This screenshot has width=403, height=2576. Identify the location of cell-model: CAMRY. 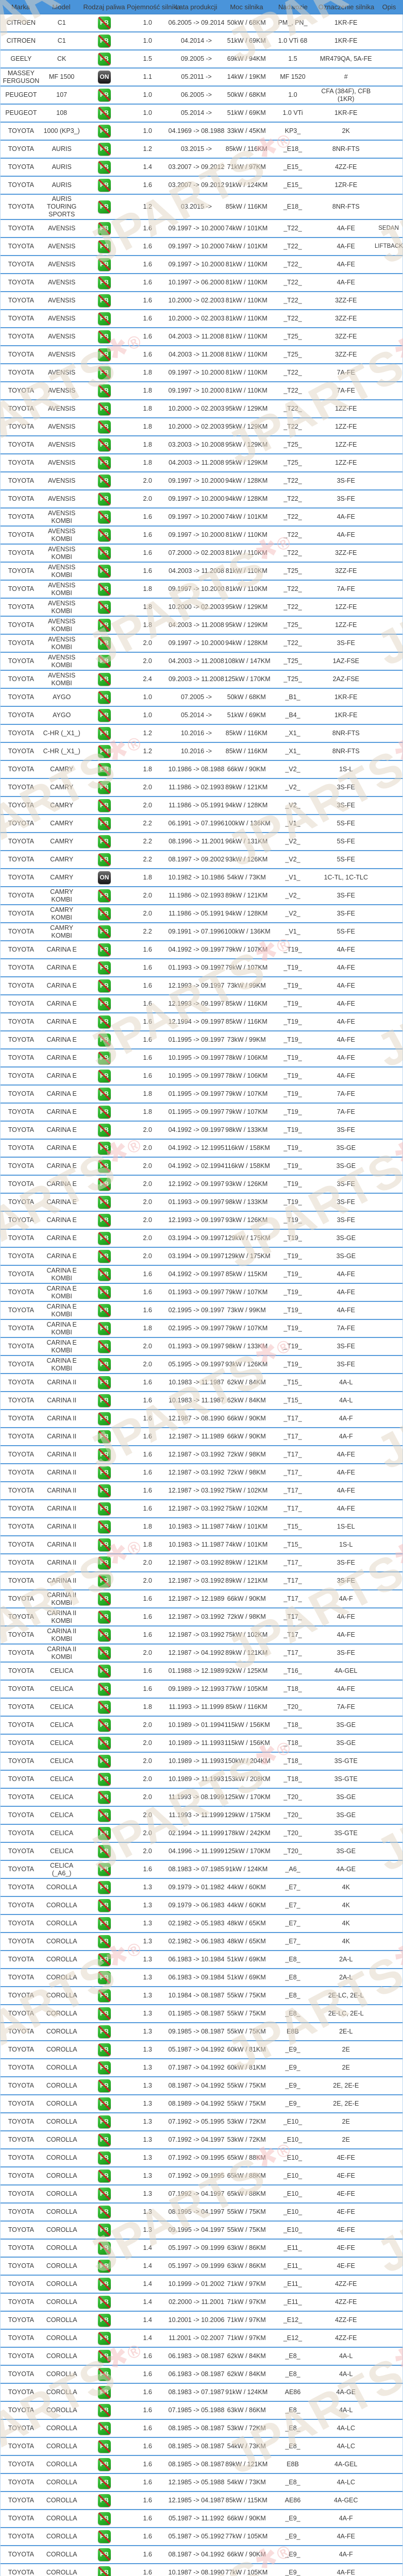
(62, 841).